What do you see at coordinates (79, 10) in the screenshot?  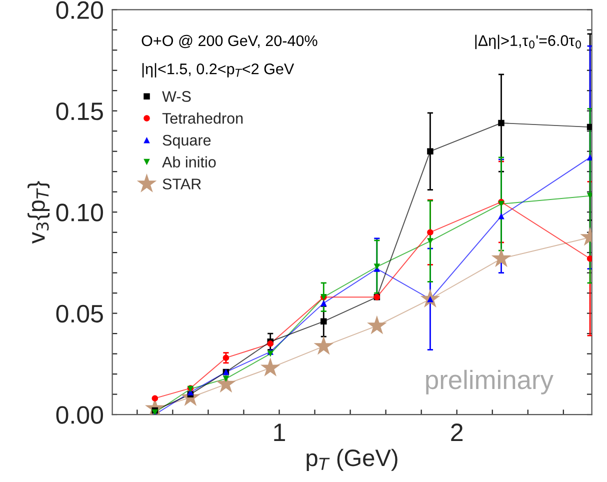 I see `y-tick-label: 0.20` at bounding box center [79, 10].